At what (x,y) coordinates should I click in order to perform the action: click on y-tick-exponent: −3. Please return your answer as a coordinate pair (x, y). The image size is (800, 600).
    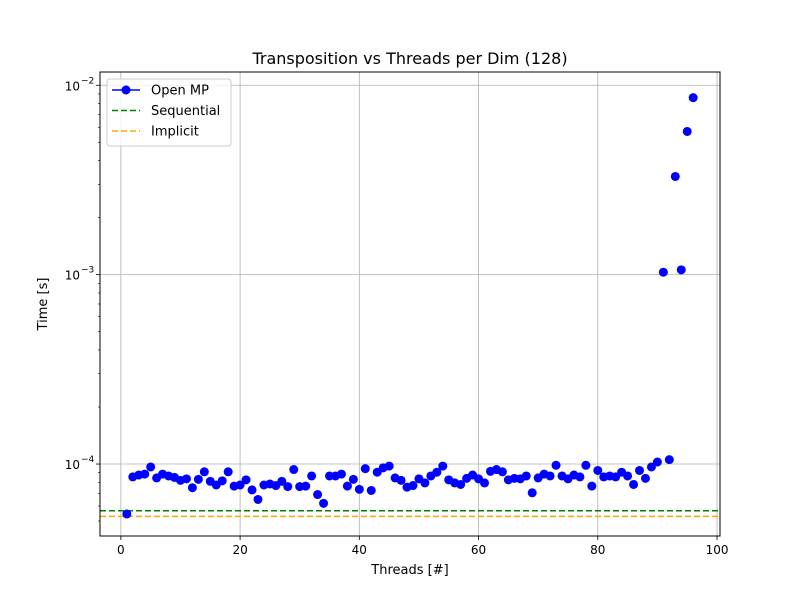
    Looking at the image, I should click on (87, 271).